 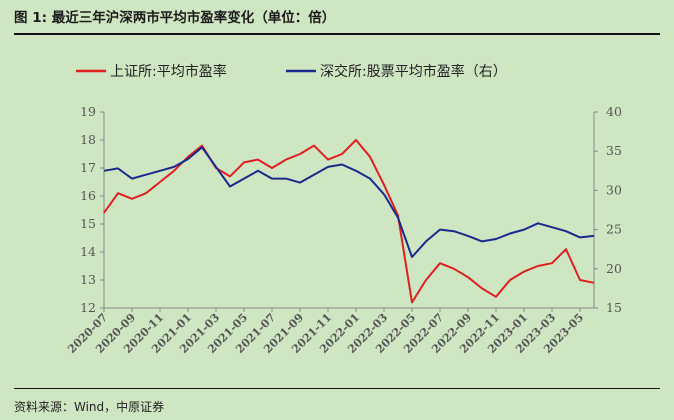 I want to click on bottom-rule, so click(x=337, y=388).